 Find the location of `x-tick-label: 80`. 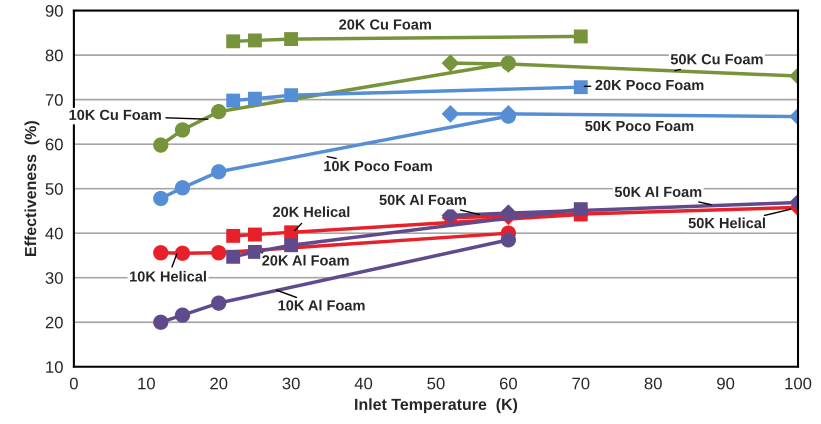

x-tick-label: 80 is located at coordinates (653, 384).